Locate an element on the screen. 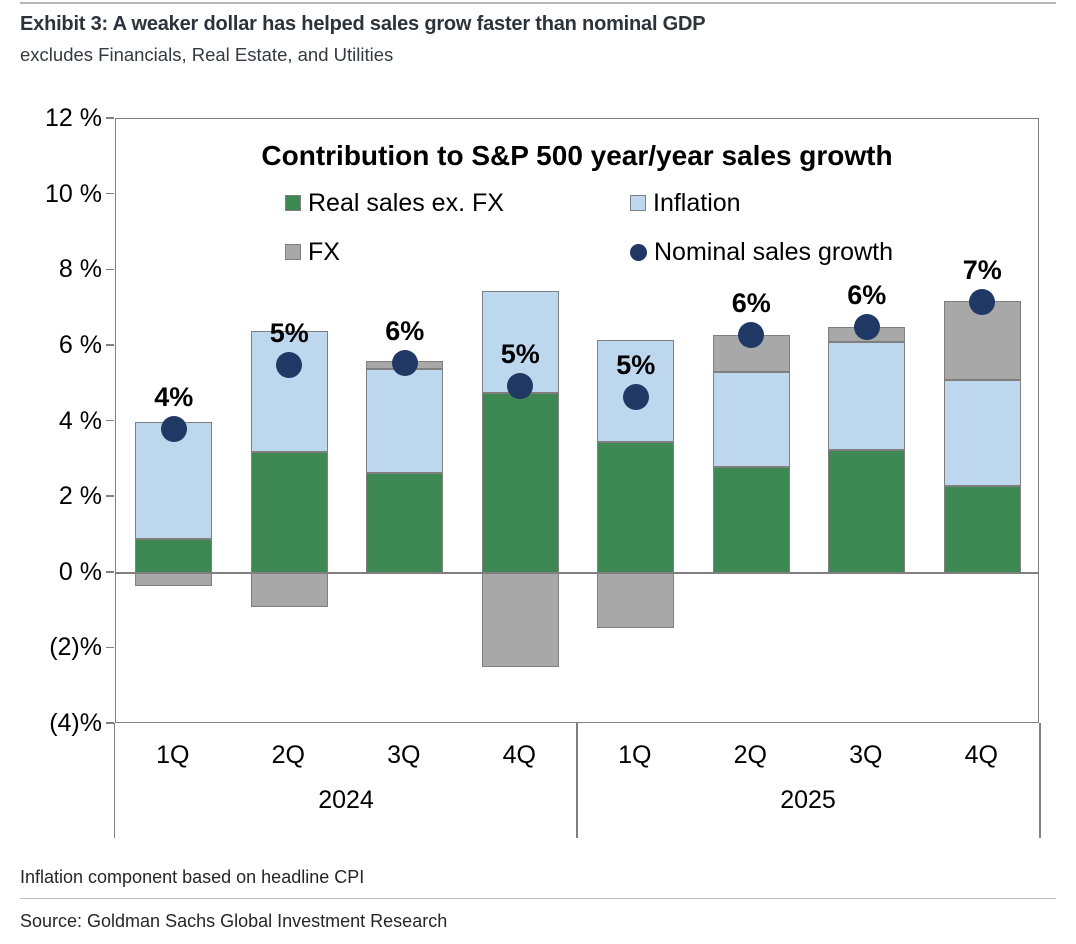 The image size is (1076, 944). legend-label: Inflation is located at coordinates (697, 203).